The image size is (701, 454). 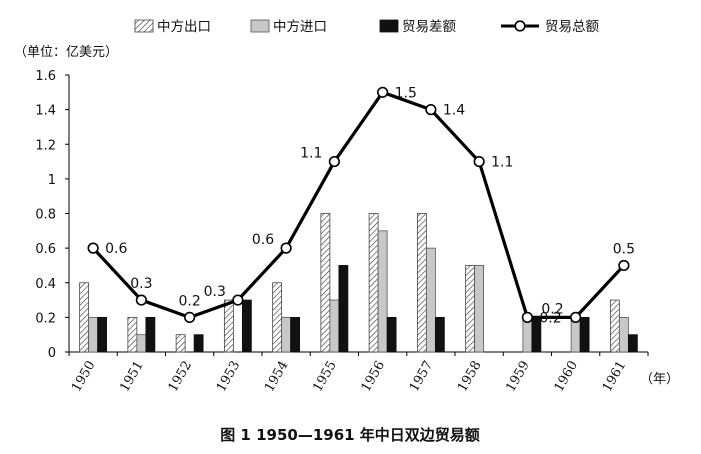 I want to click on x-tick-label: 1952, so click(x=181, y=377).